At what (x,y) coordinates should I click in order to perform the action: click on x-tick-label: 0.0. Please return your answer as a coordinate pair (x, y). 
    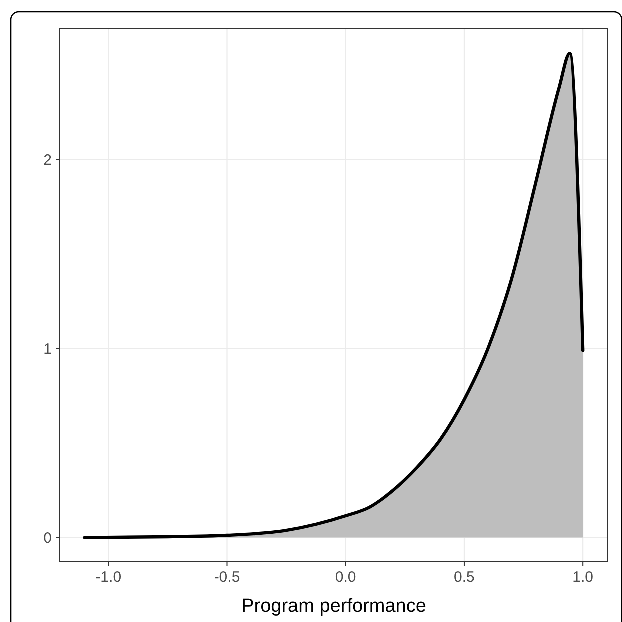
    Looking at the image, I should click on (345, 577).